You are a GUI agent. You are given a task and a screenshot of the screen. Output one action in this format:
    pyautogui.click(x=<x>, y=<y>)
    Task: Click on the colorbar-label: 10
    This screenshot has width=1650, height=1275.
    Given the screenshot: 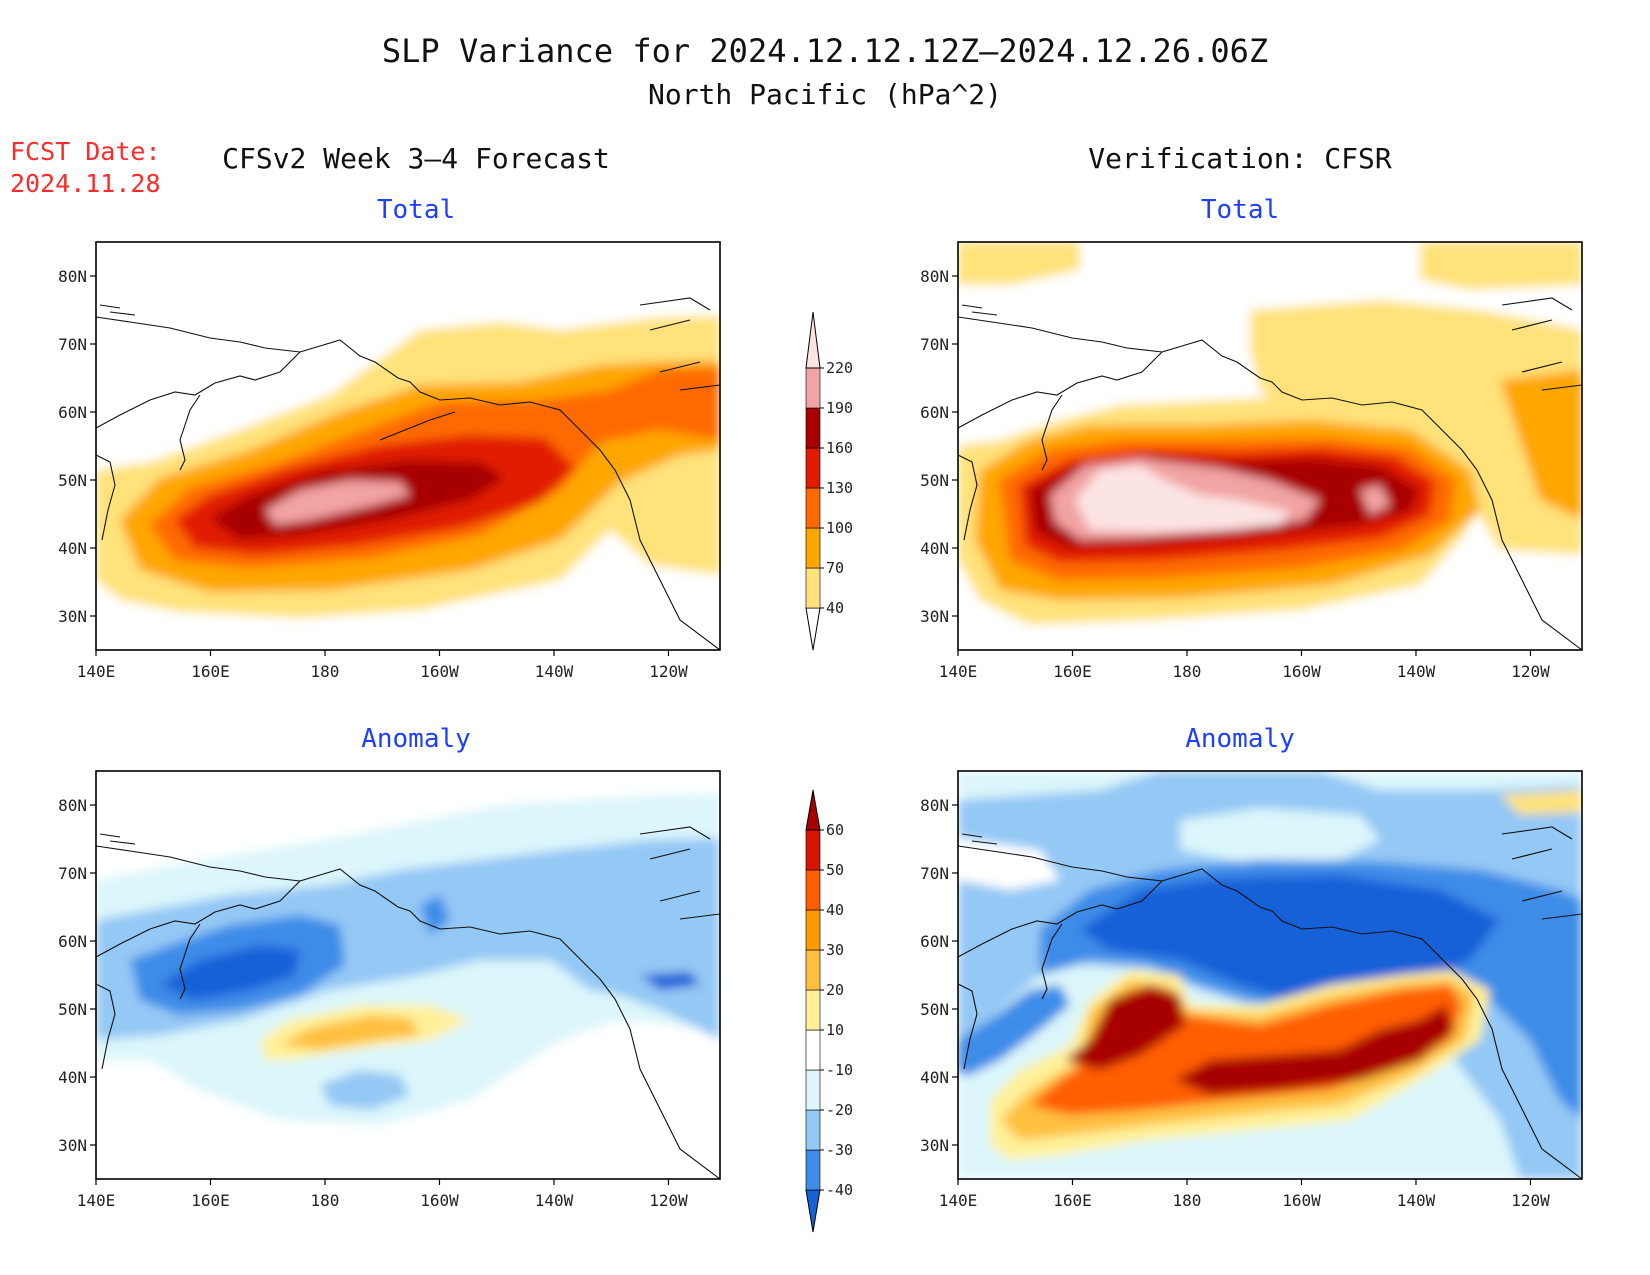 What is the action you would take?
    pyautogui.click(x=835, y=1030)
    